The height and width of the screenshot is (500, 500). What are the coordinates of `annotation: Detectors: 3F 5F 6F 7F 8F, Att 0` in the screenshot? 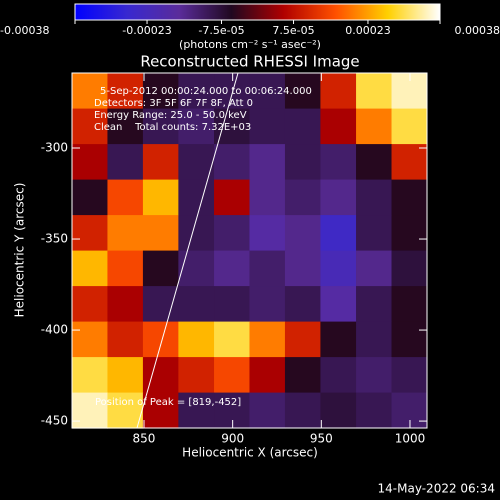 It's located at (173, 103).